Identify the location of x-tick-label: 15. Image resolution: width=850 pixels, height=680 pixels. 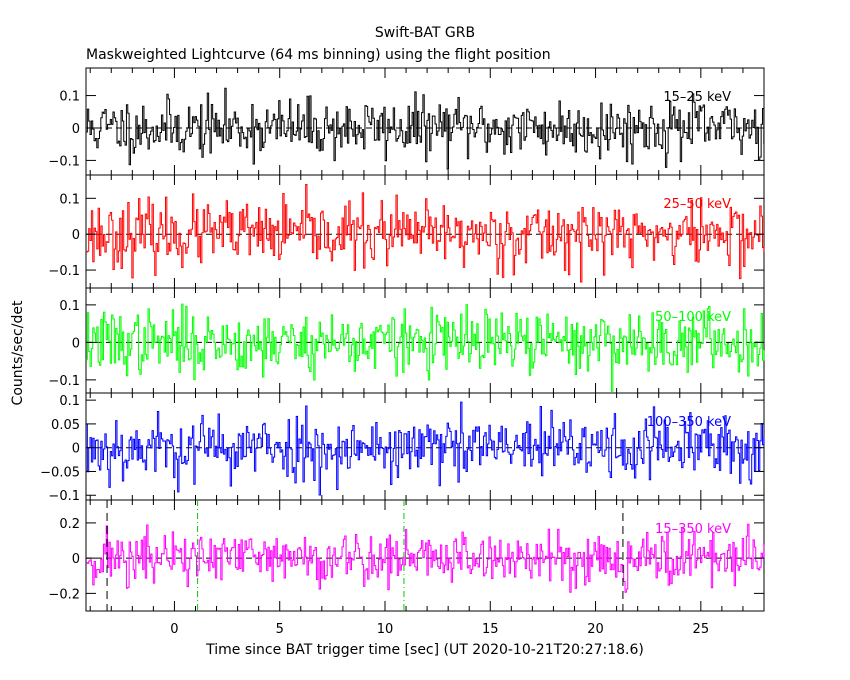
(490, 629).